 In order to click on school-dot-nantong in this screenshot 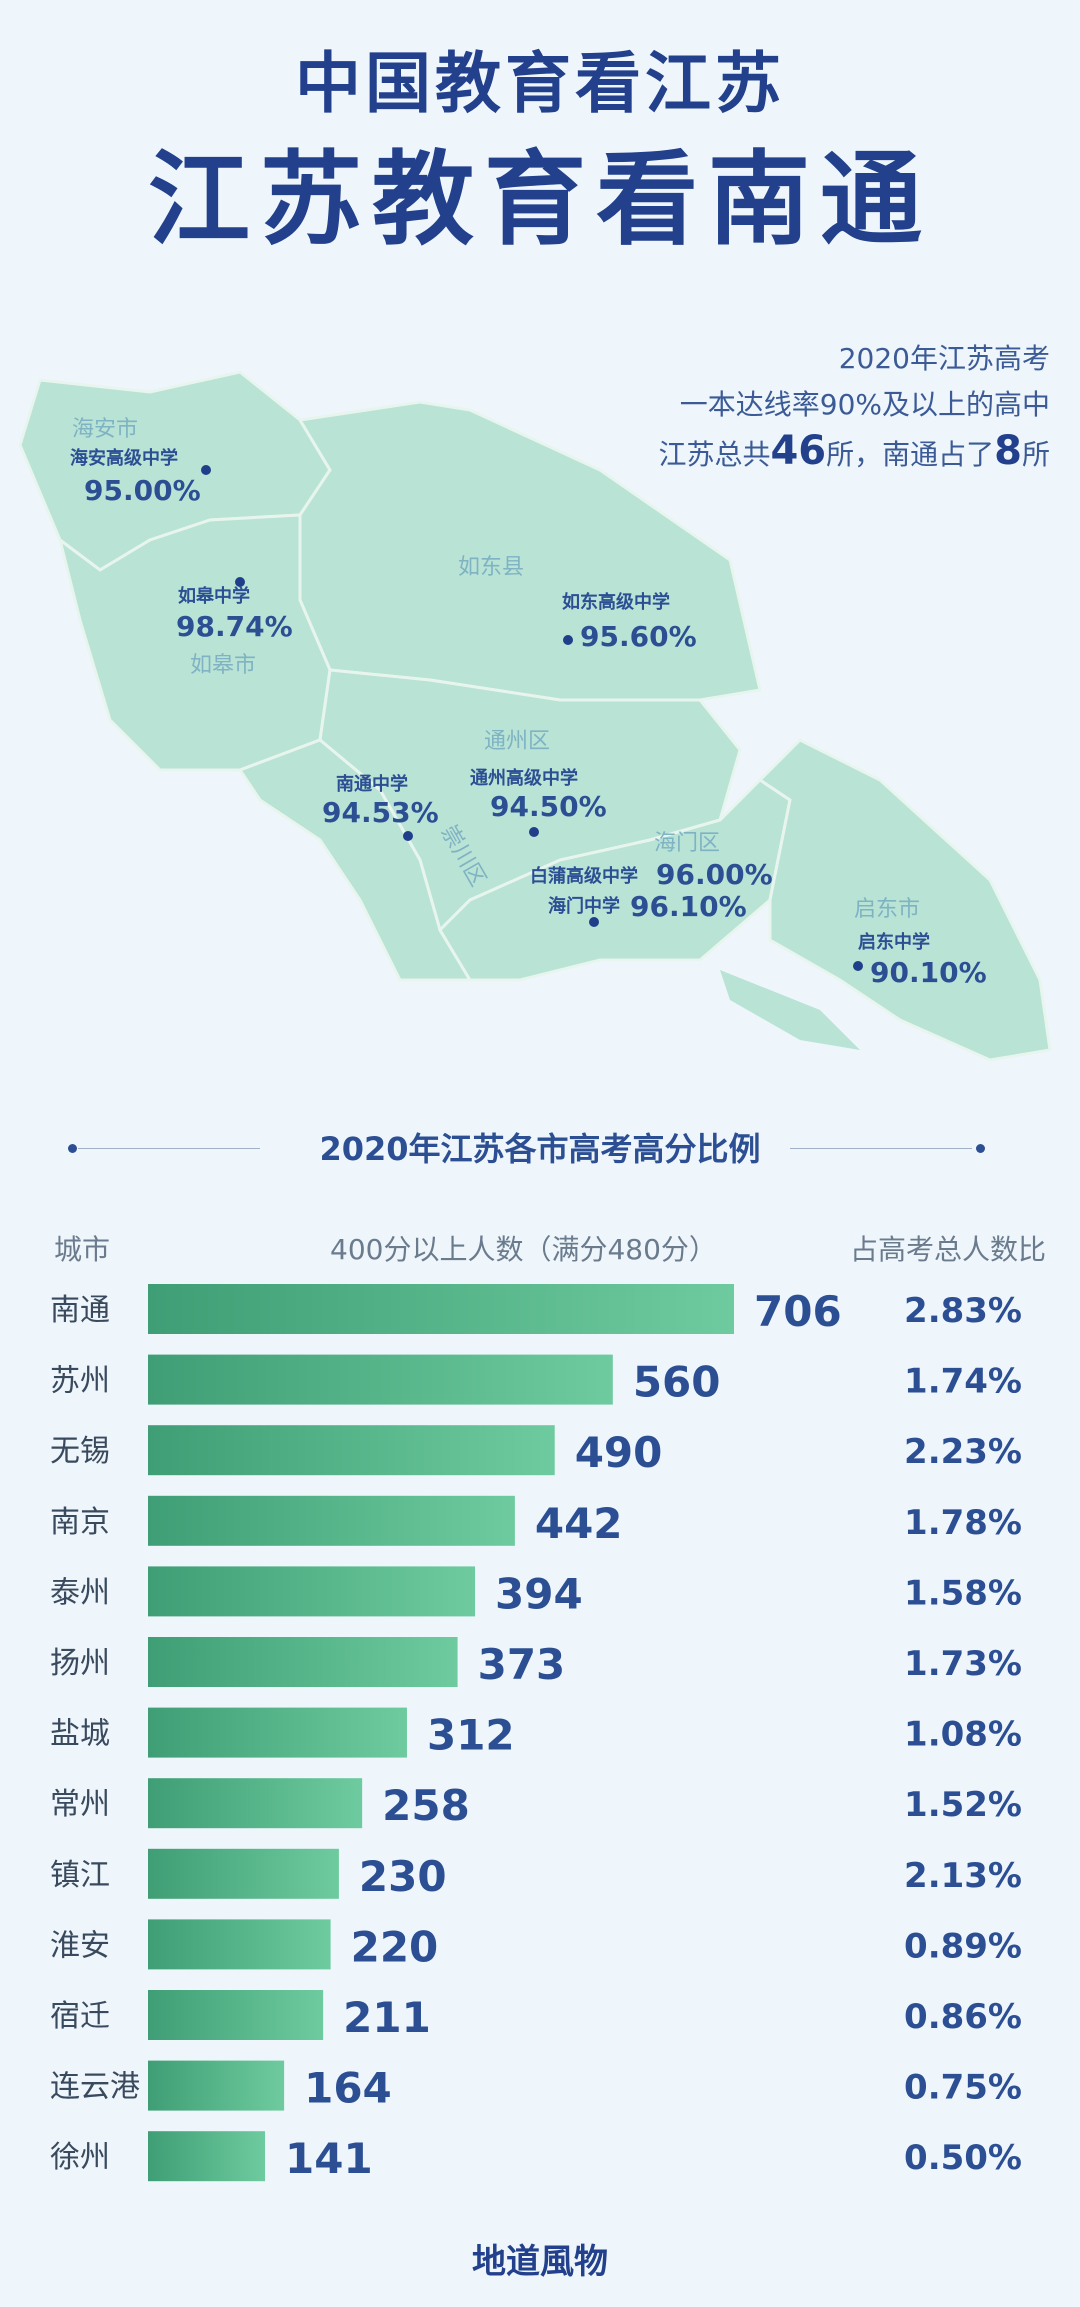, I will do `click(408, 836)`.